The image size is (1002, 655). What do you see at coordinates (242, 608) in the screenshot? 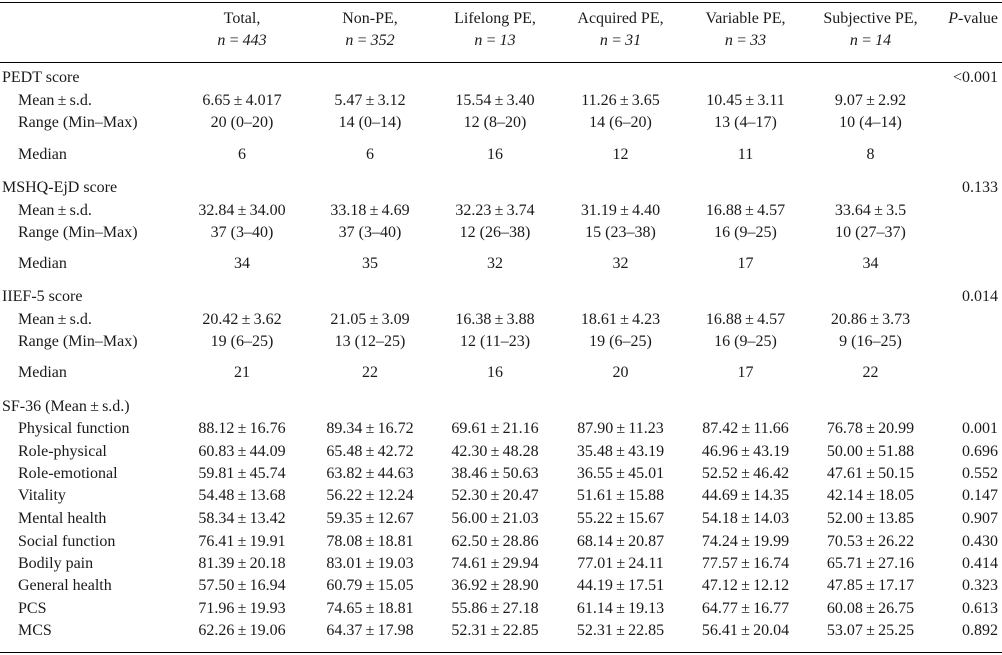
I see `table-cell: 71.96 ± 19.93` at bounding box center [242, 608].